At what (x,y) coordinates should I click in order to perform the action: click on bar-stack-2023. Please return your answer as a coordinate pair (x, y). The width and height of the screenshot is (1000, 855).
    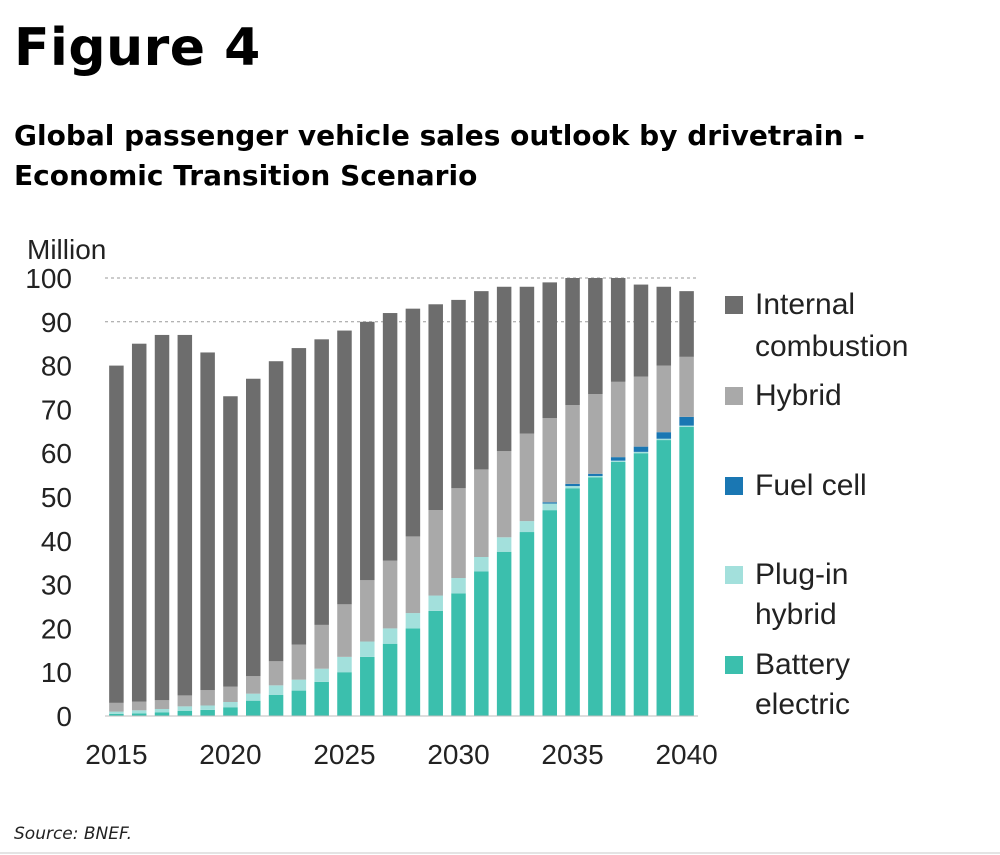
    Looking at the image, I should click on (299, 532).